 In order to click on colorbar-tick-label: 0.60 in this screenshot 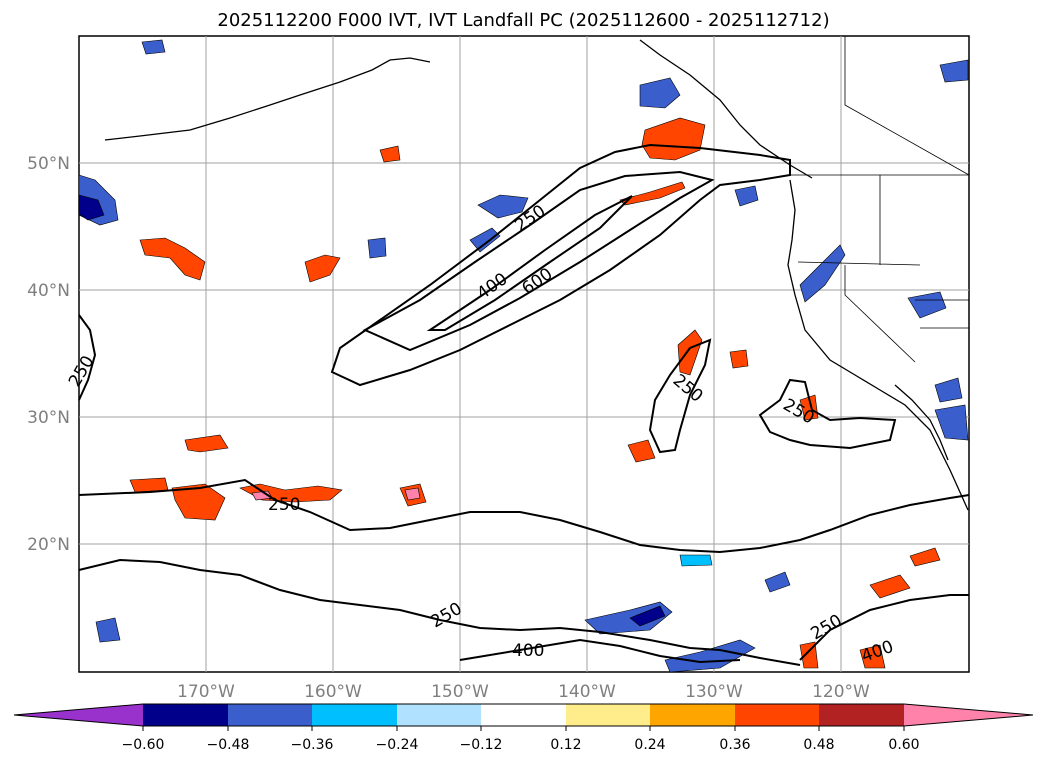, I will do `click(903, 745)`.